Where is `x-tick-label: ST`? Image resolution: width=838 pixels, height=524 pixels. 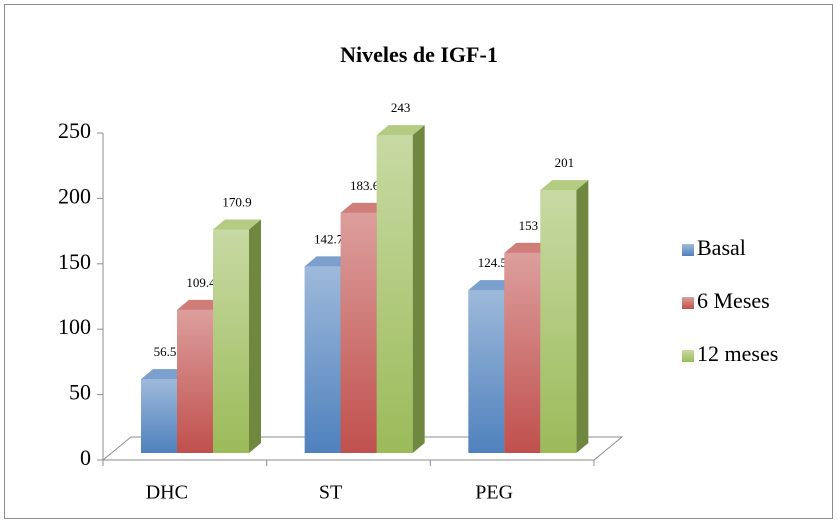
x-tick-label: ST is located at coordinates (330, 493).